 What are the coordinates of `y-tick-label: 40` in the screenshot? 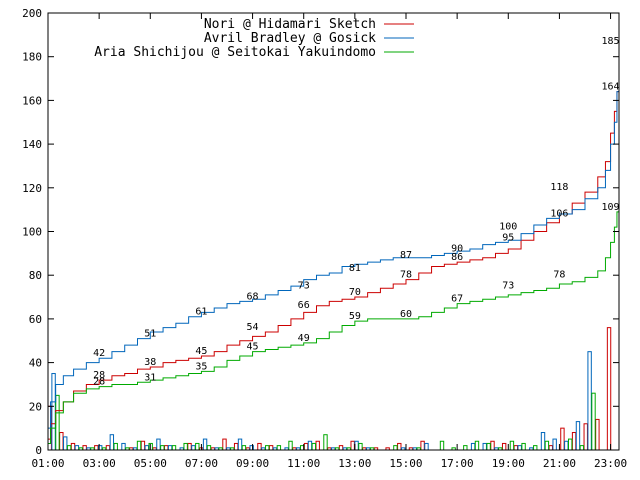 It's located at (35, 363).